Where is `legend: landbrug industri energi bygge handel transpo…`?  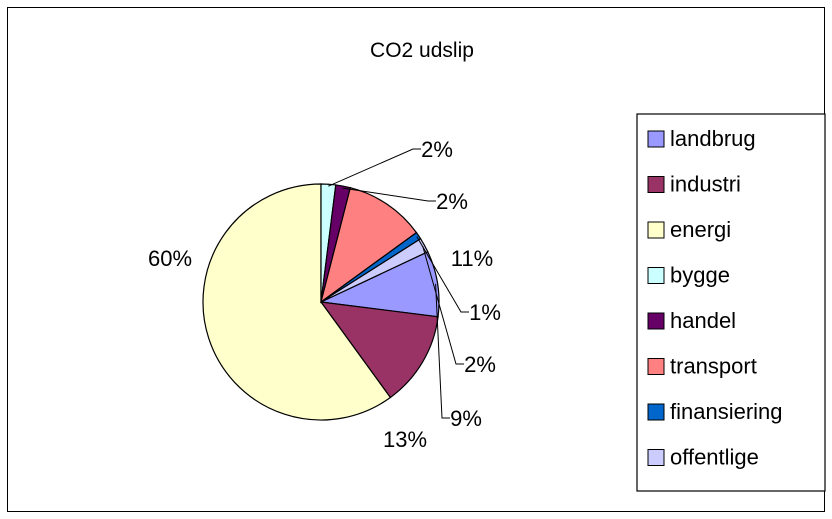 legend: landbrug industri energi bygge handel transpo… is located at coordinates (715, 298).